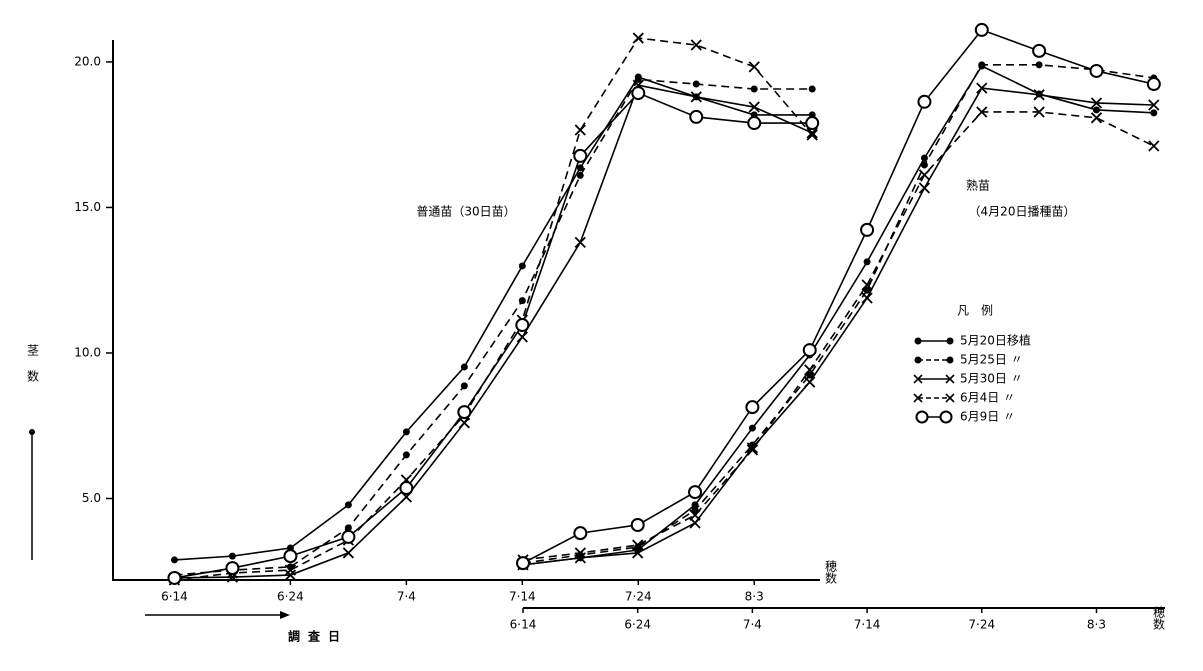 The image size is (1203, 671). I want to click on y-axis-label: 茎数, so click(33, 370).